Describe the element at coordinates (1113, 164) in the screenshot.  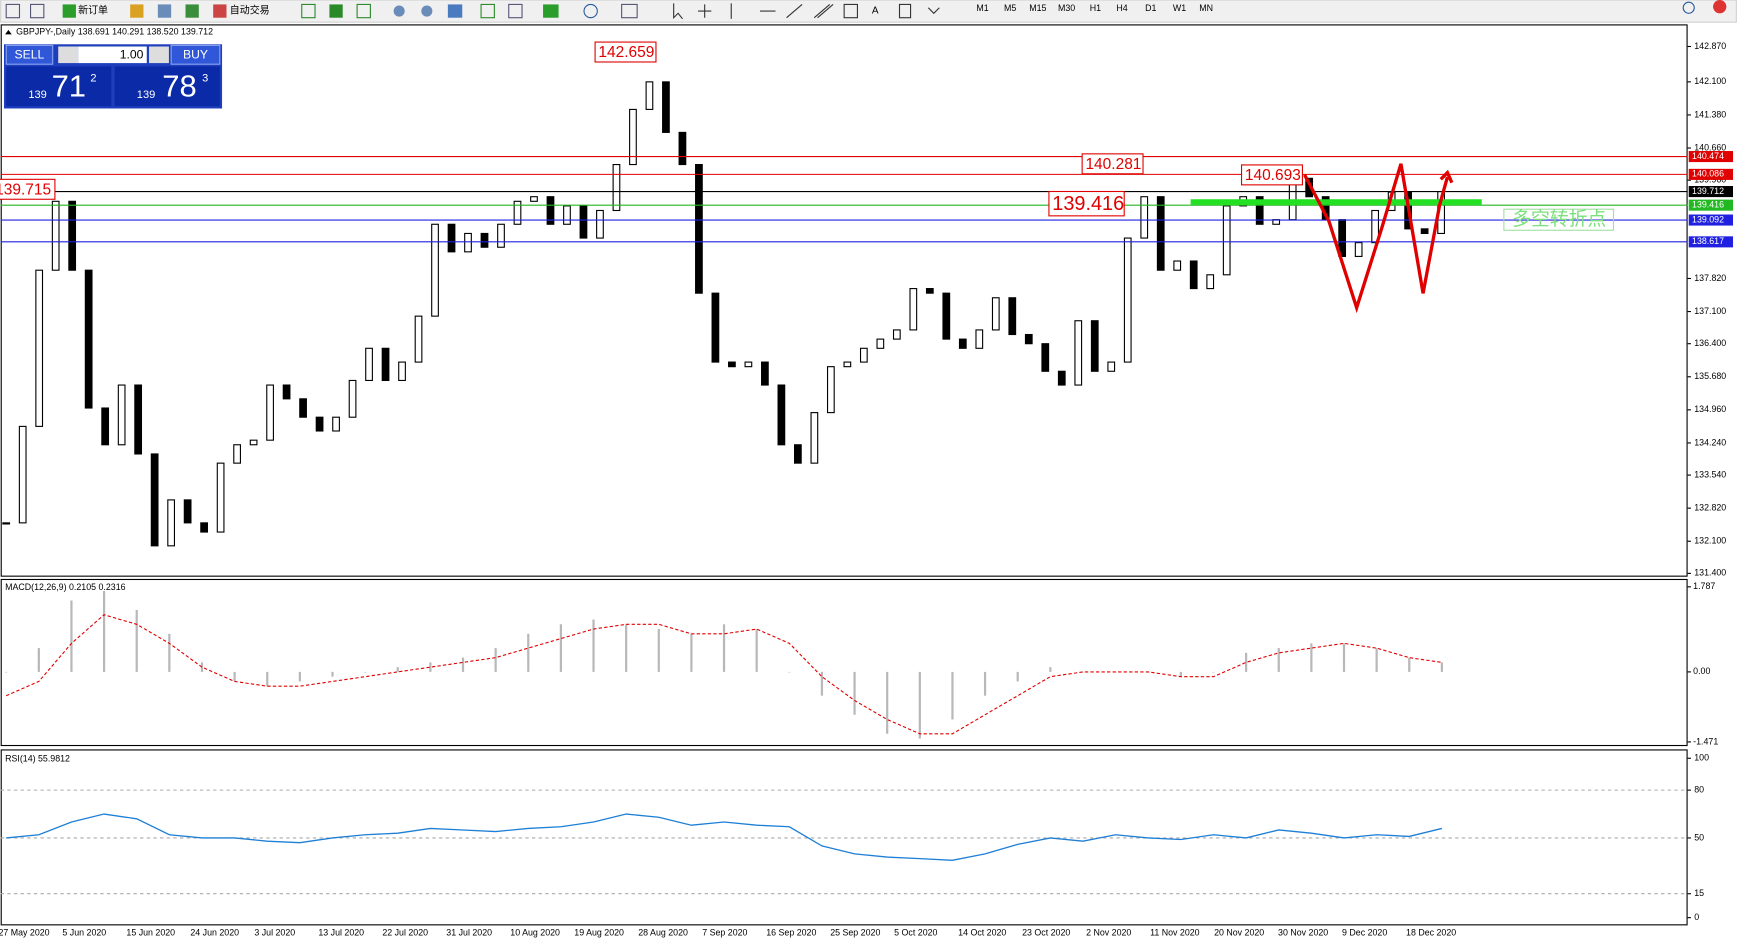
I see `price-annotation: 140.281` at that location.